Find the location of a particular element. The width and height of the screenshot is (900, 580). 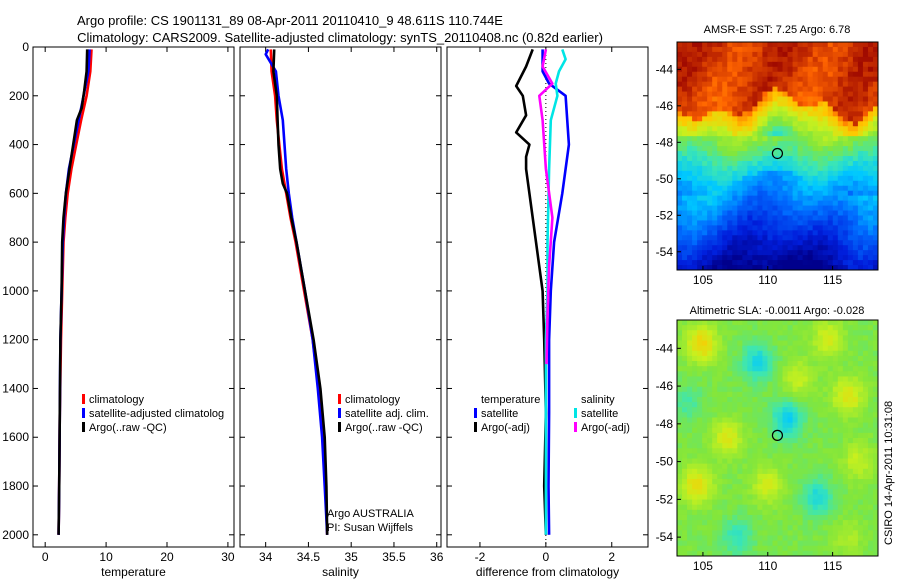

sst-map-title: AMSR-E SST: 7.25 Argo: 6.78 is located at coordinates (777, 30).